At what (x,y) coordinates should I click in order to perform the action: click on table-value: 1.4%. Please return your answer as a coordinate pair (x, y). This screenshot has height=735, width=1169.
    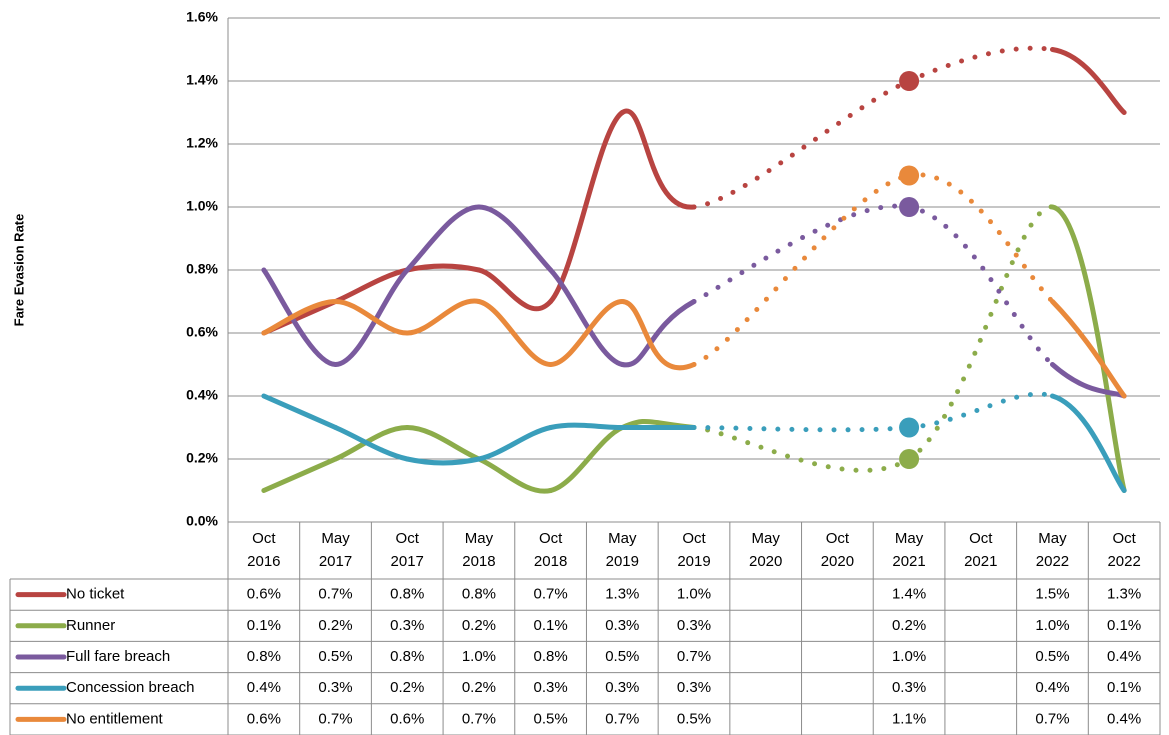
    Looking at the image, I should click on (909, 594).